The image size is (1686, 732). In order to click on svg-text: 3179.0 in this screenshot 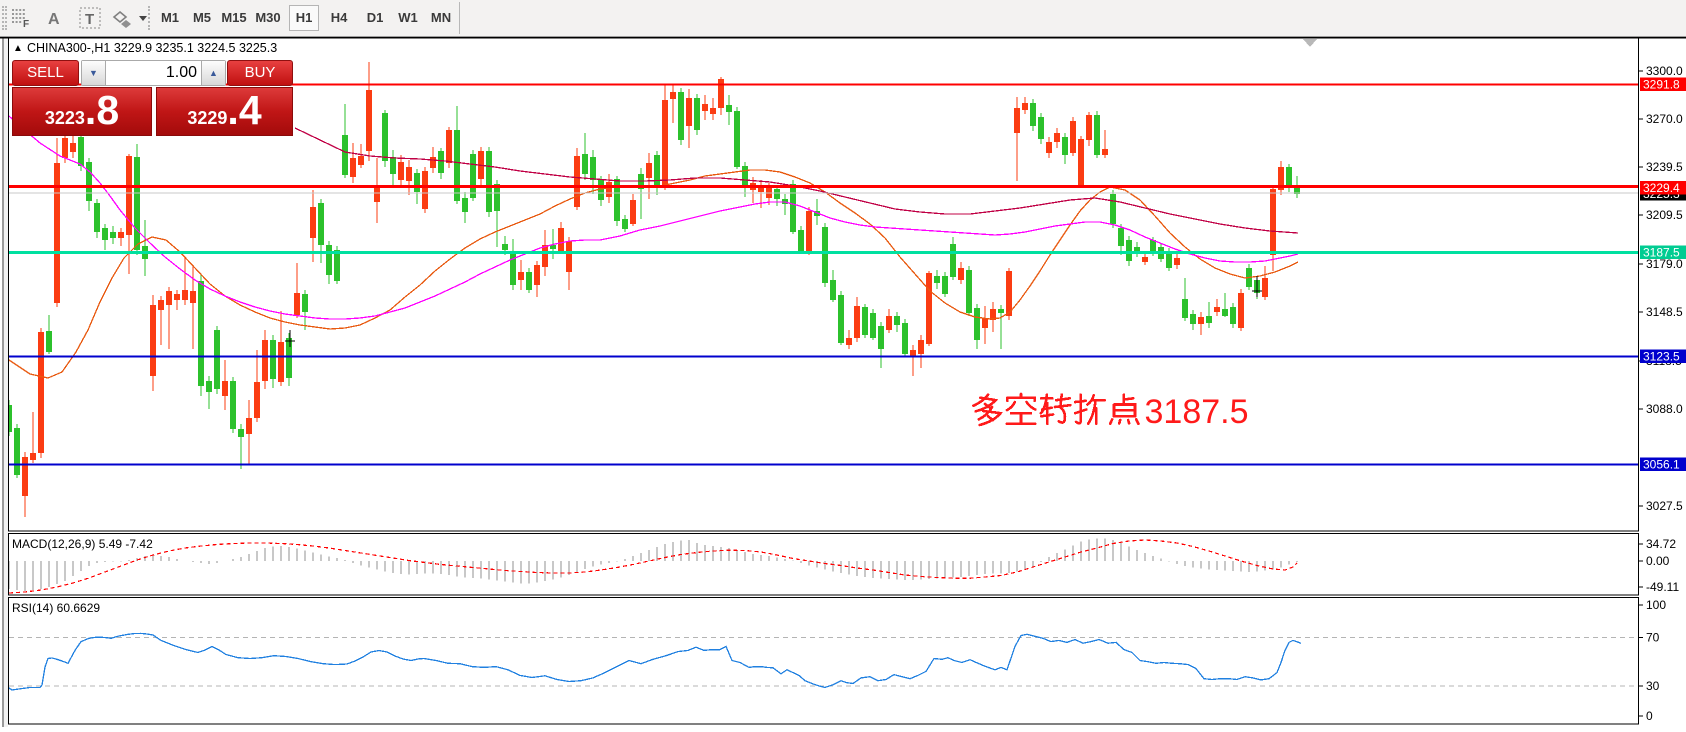, I will do `click(1664, 264)`.